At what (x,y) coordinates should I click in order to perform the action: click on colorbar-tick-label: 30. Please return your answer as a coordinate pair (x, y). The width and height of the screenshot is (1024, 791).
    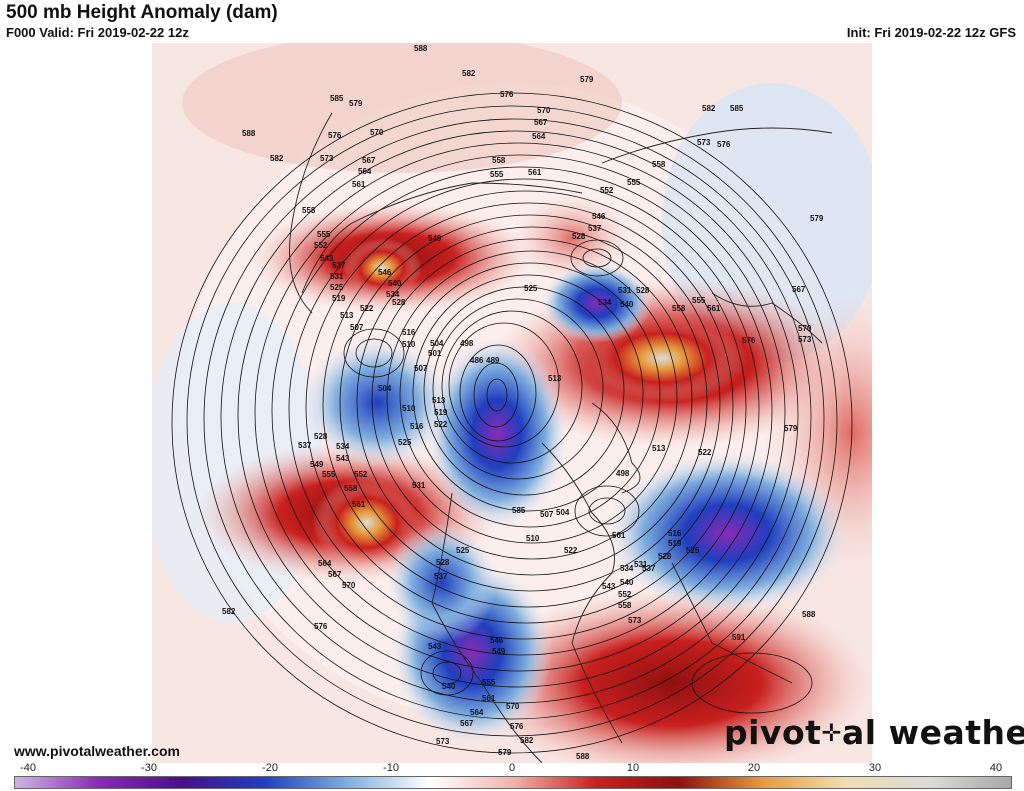
    Looking at the image, I should click on (875, 768).